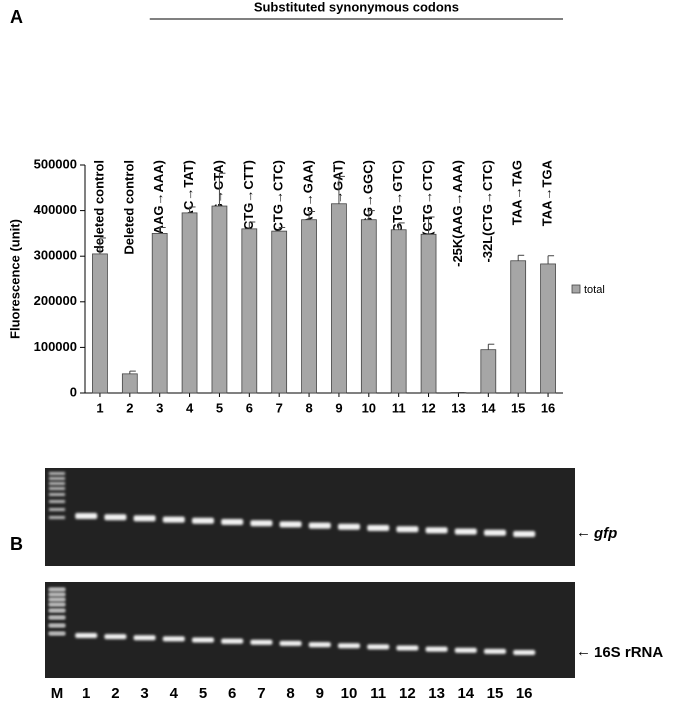  Describe the element at coordinates (338, 407) in the screenshot. I see `x-tick-label: 9` at that location.